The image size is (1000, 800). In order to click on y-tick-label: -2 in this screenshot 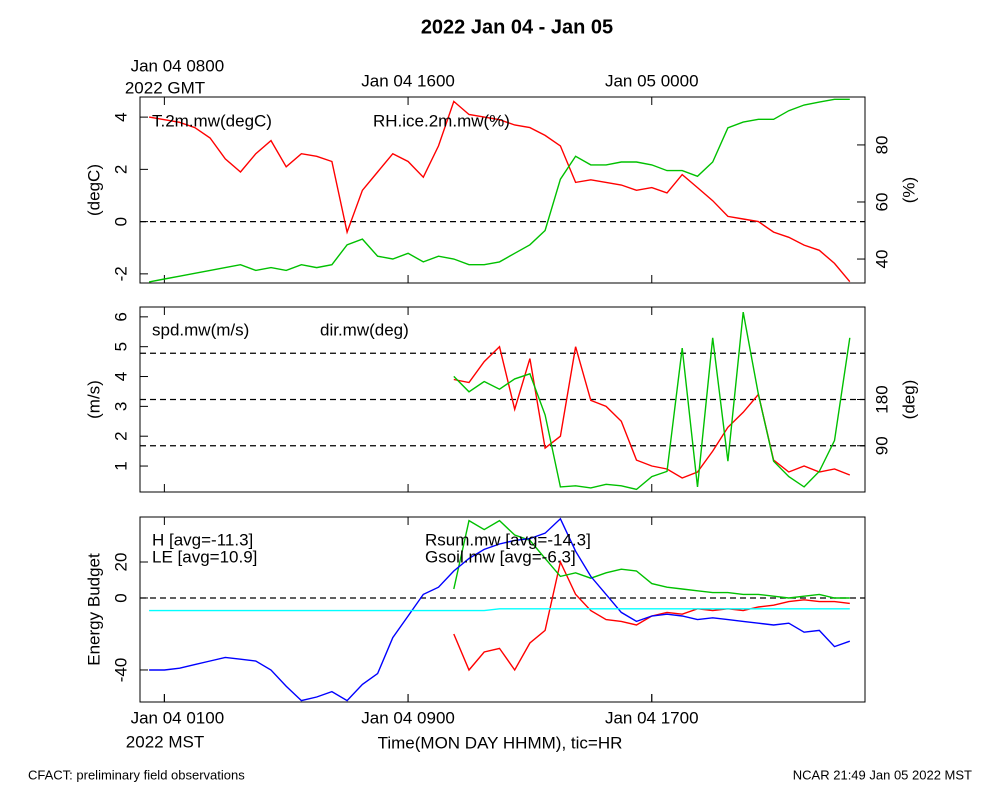, I will do `click(120, 273)`.